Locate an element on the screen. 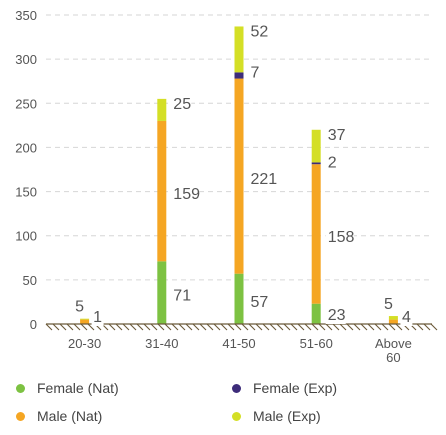 This screenshot has height=435, width=446. y-tick-label: 0 is located at coordinates (33, 324).